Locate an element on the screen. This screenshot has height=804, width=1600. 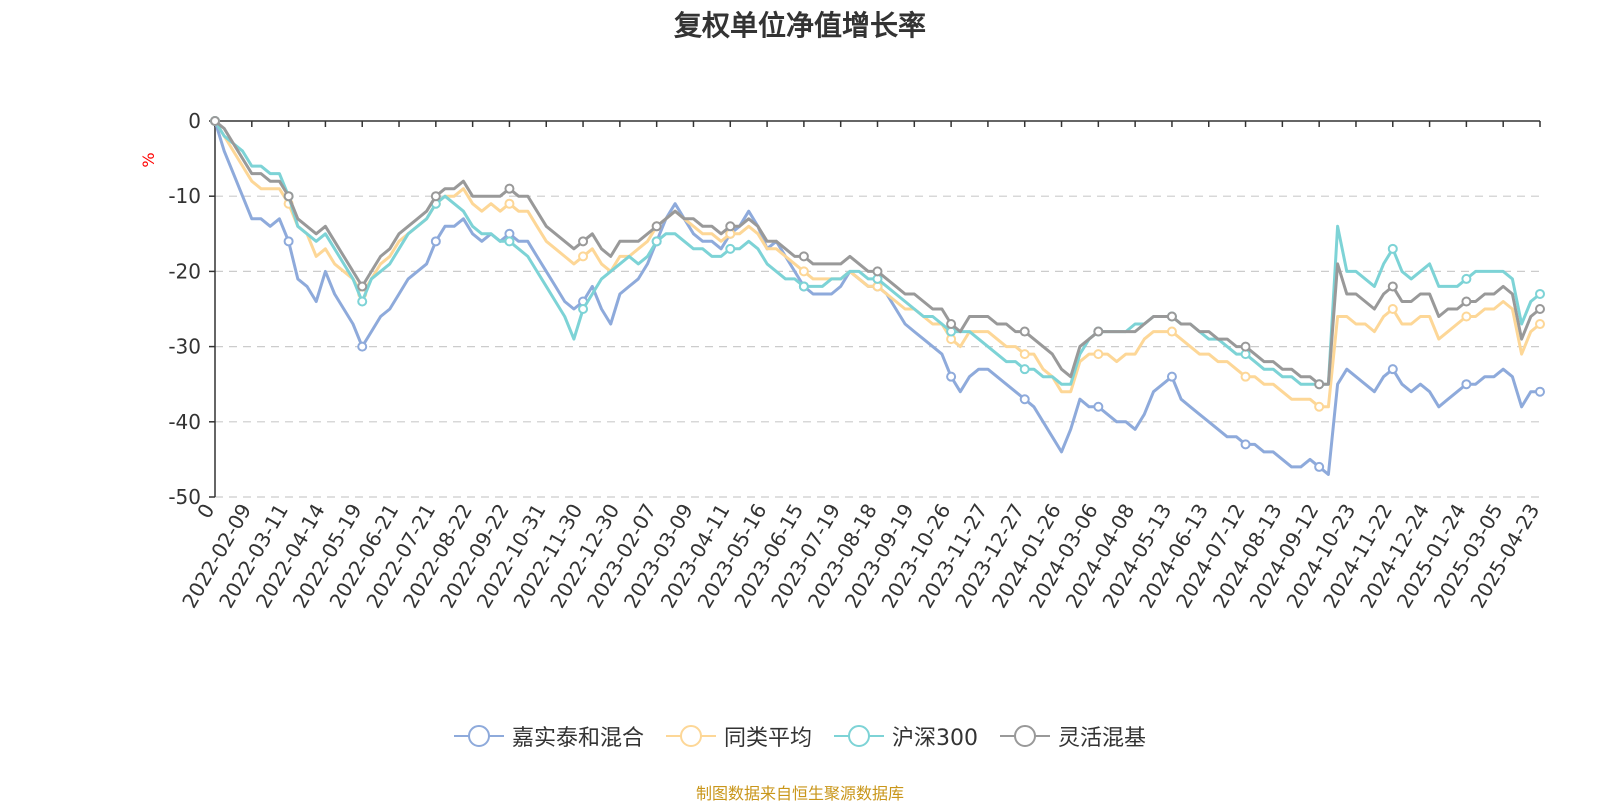
legend-label: 灵活混基 is located at coordinates (1102, 738).